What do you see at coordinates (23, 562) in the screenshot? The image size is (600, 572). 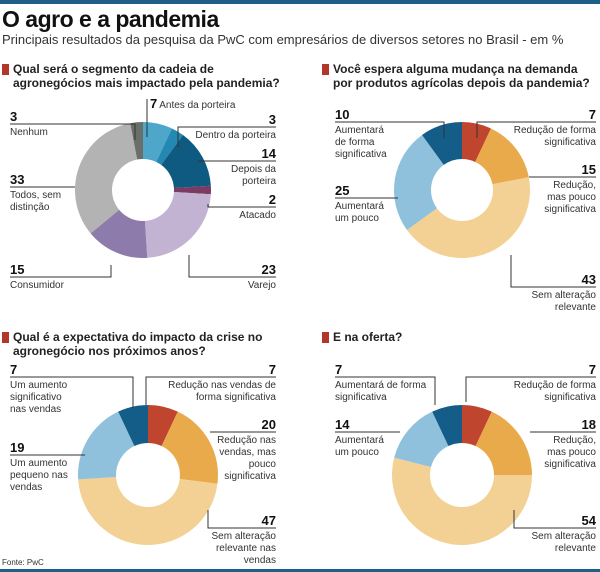 I see `source-note: Fonte: PwC` at bounding box center [23, 562].